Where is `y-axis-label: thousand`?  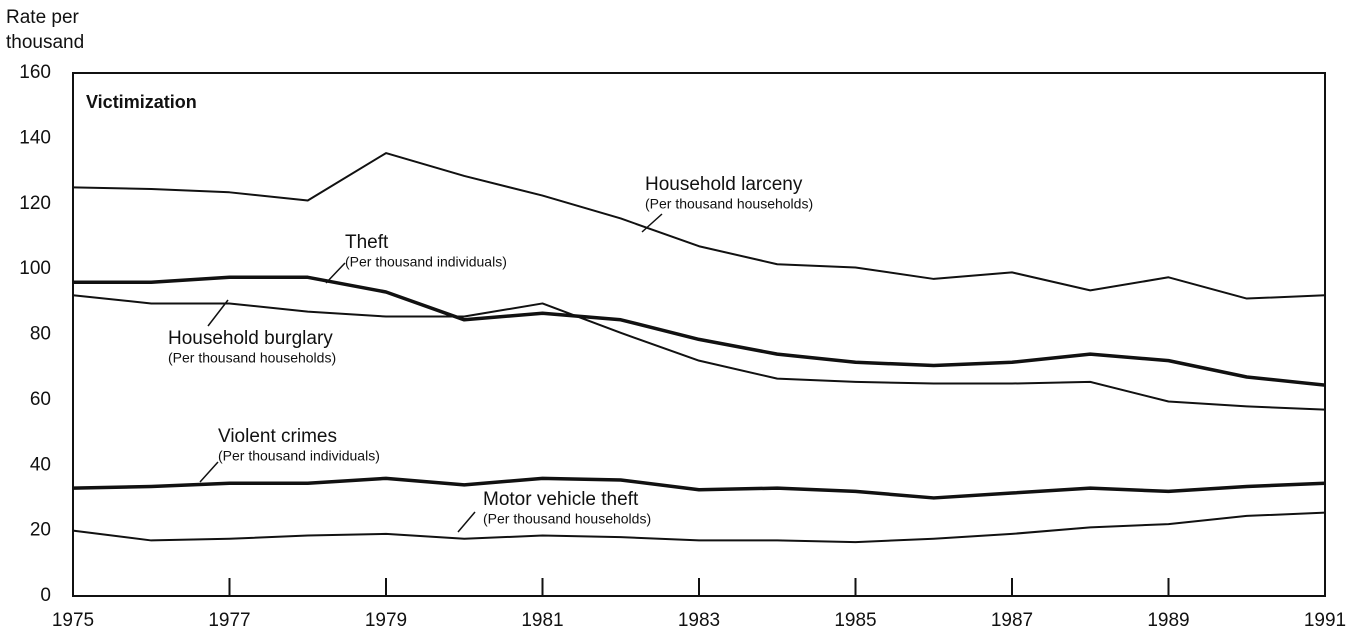 y-axis-label: thousand is located at coordinates (45, 42).